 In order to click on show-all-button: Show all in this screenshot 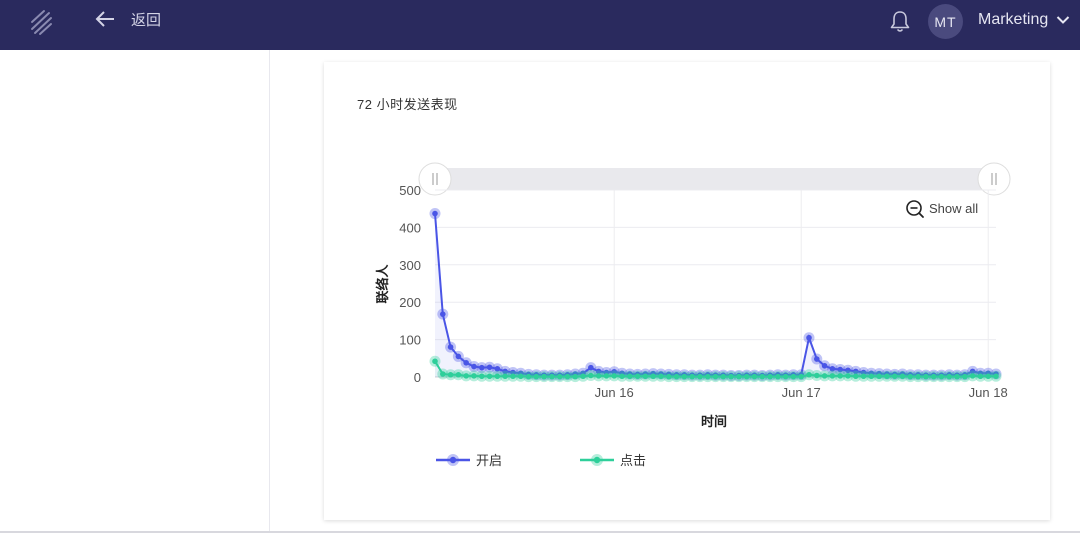, I will do `click(942, 209)`.